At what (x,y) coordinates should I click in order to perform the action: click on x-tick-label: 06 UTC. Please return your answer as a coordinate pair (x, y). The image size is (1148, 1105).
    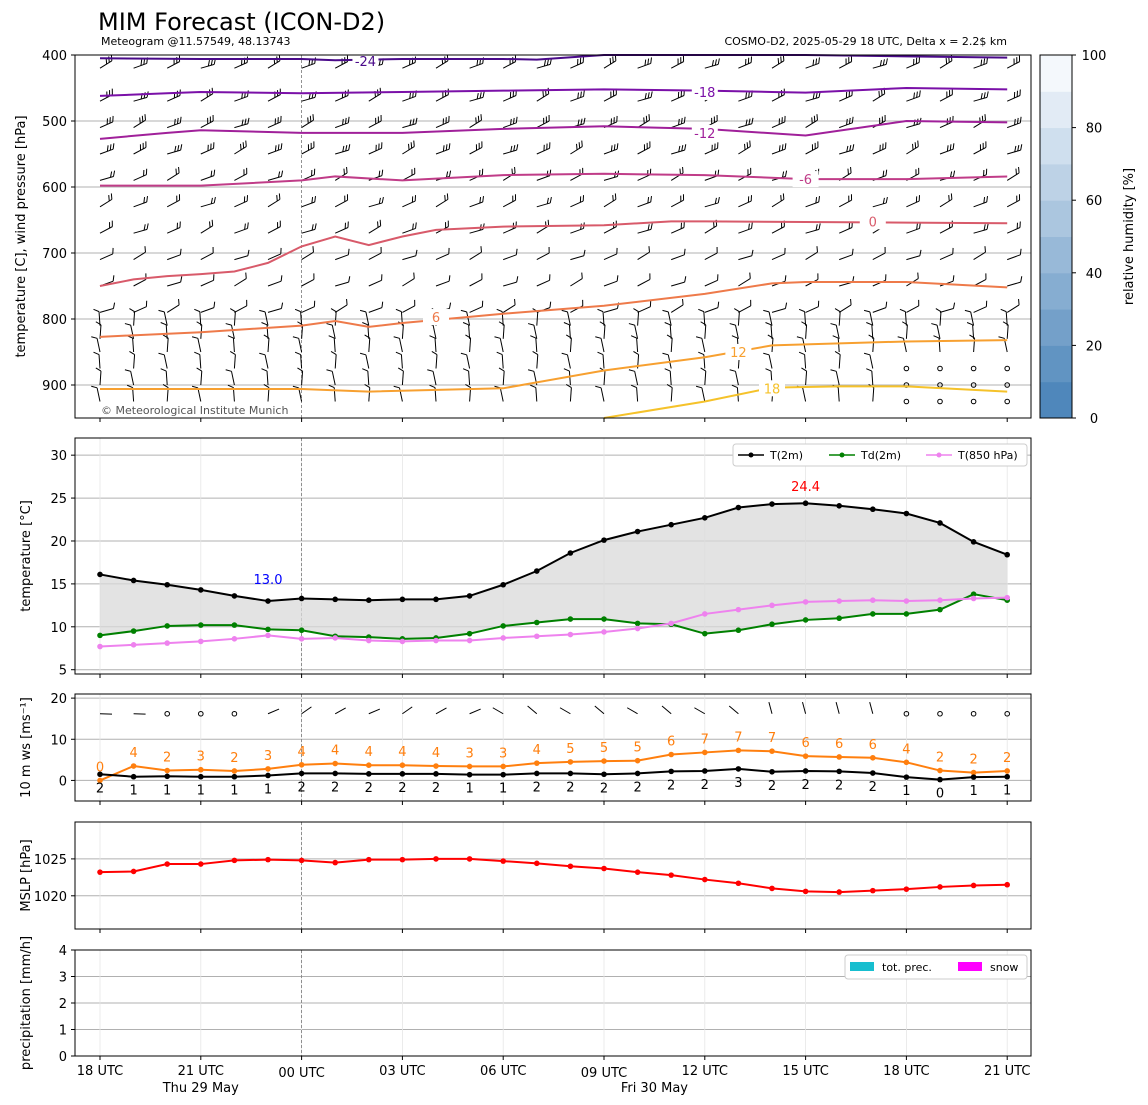
    Looking at the image, I should click on (503, 1071).